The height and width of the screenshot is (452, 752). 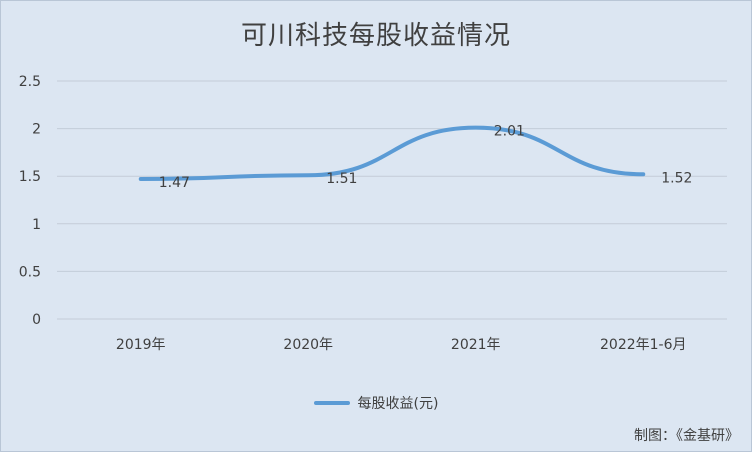 What do you see at coordinates (398, 404) in the screenshot?
I see `legend-label: 每股收益(元)` at bounding box center [398, 404].